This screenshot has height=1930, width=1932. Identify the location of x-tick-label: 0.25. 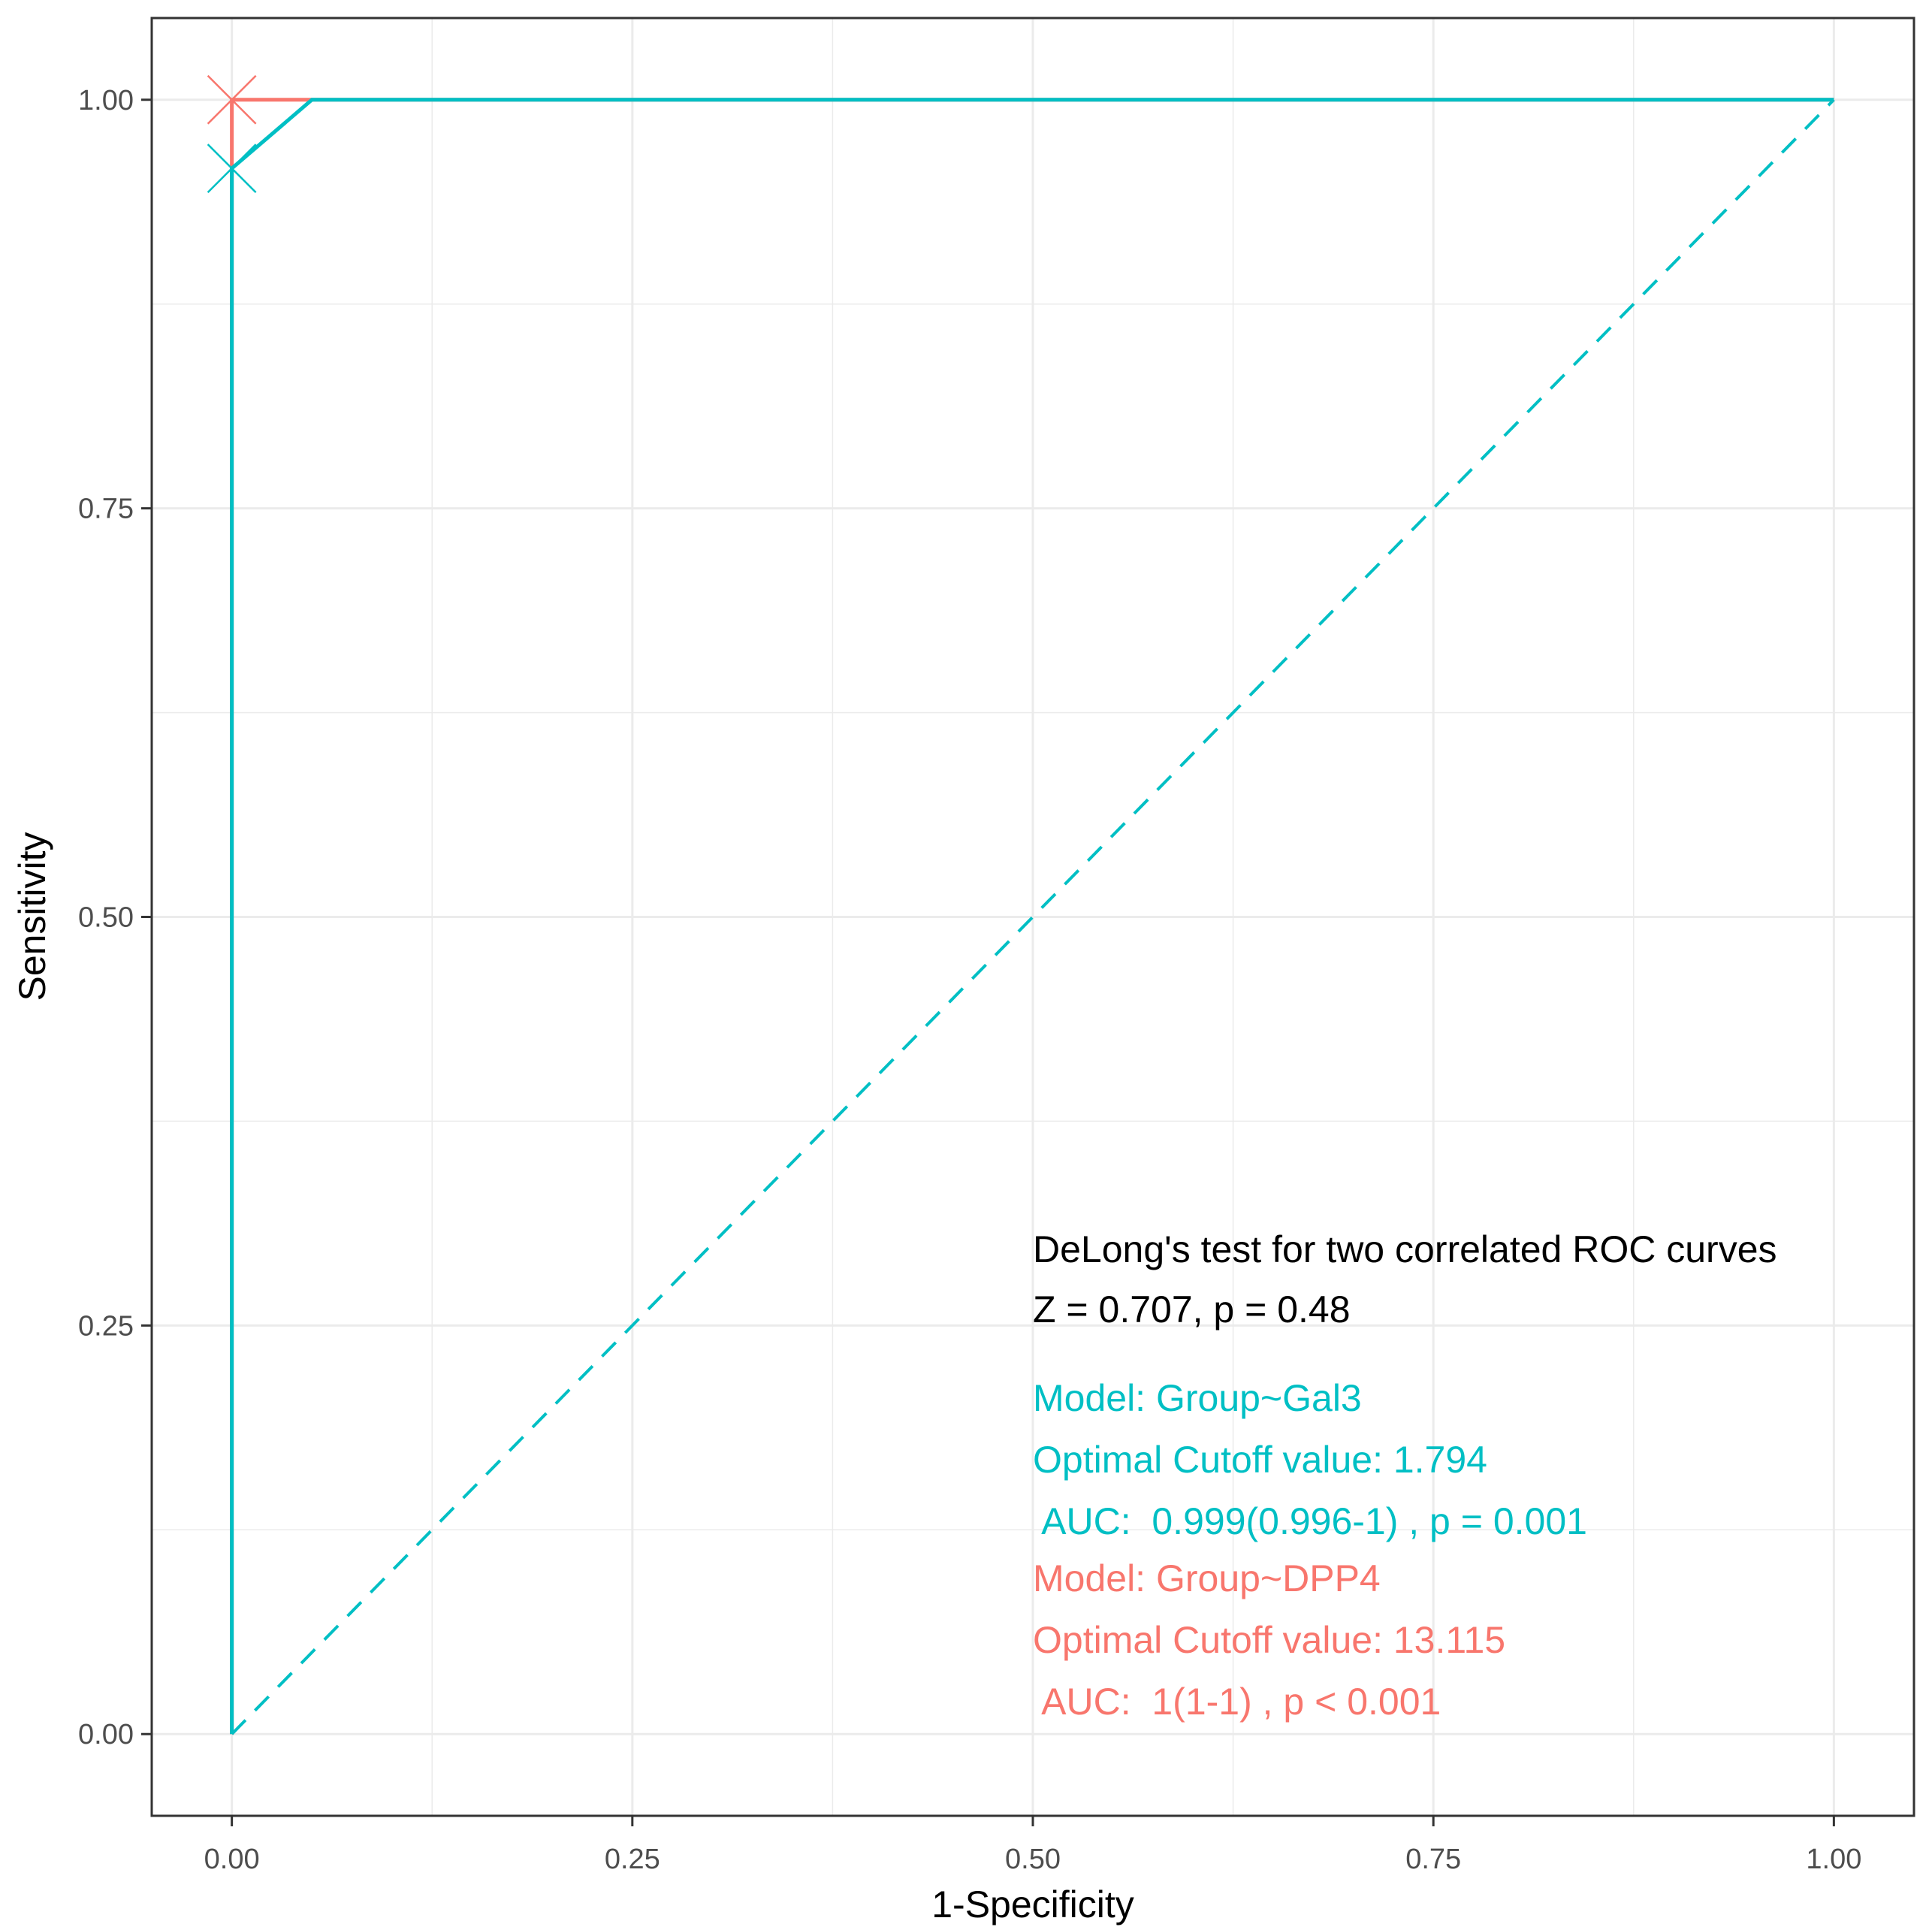
(632, 1859).